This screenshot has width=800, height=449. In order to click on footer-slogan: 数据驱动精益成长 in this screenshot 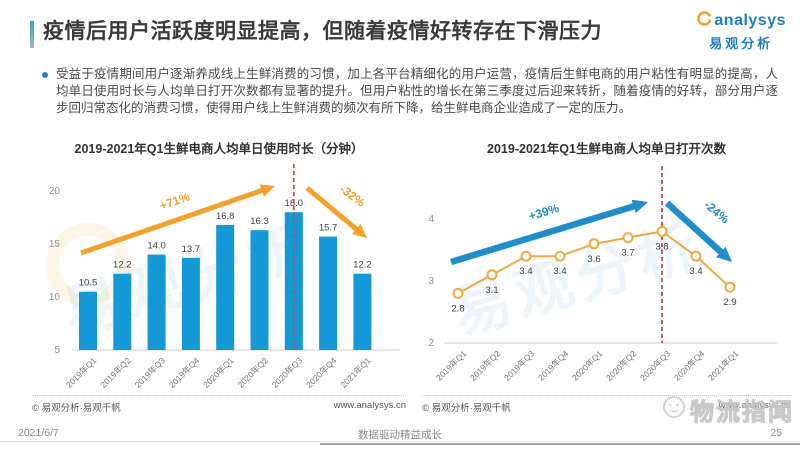, I will do `click(400, 435)`.